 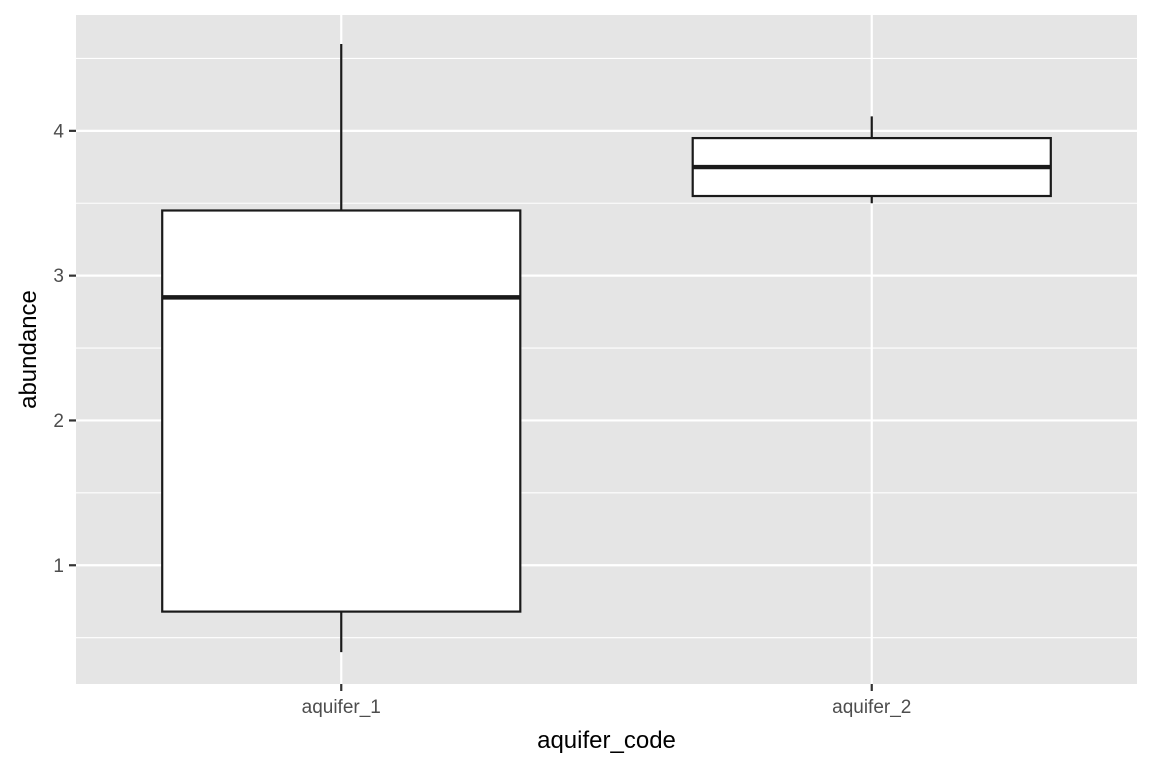 What do you see at coordinates (606, 701) in the screenshot?
I see `x-axis: aquifer_1 aquifer_2` at bounding box center [606, 701].